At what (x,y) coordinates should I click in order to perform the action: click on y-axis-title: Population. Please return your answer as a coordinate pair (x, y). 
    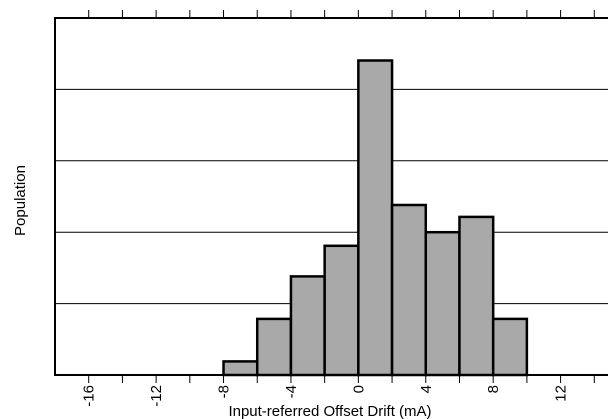
    Looking at the image, I should click on (20, 200).